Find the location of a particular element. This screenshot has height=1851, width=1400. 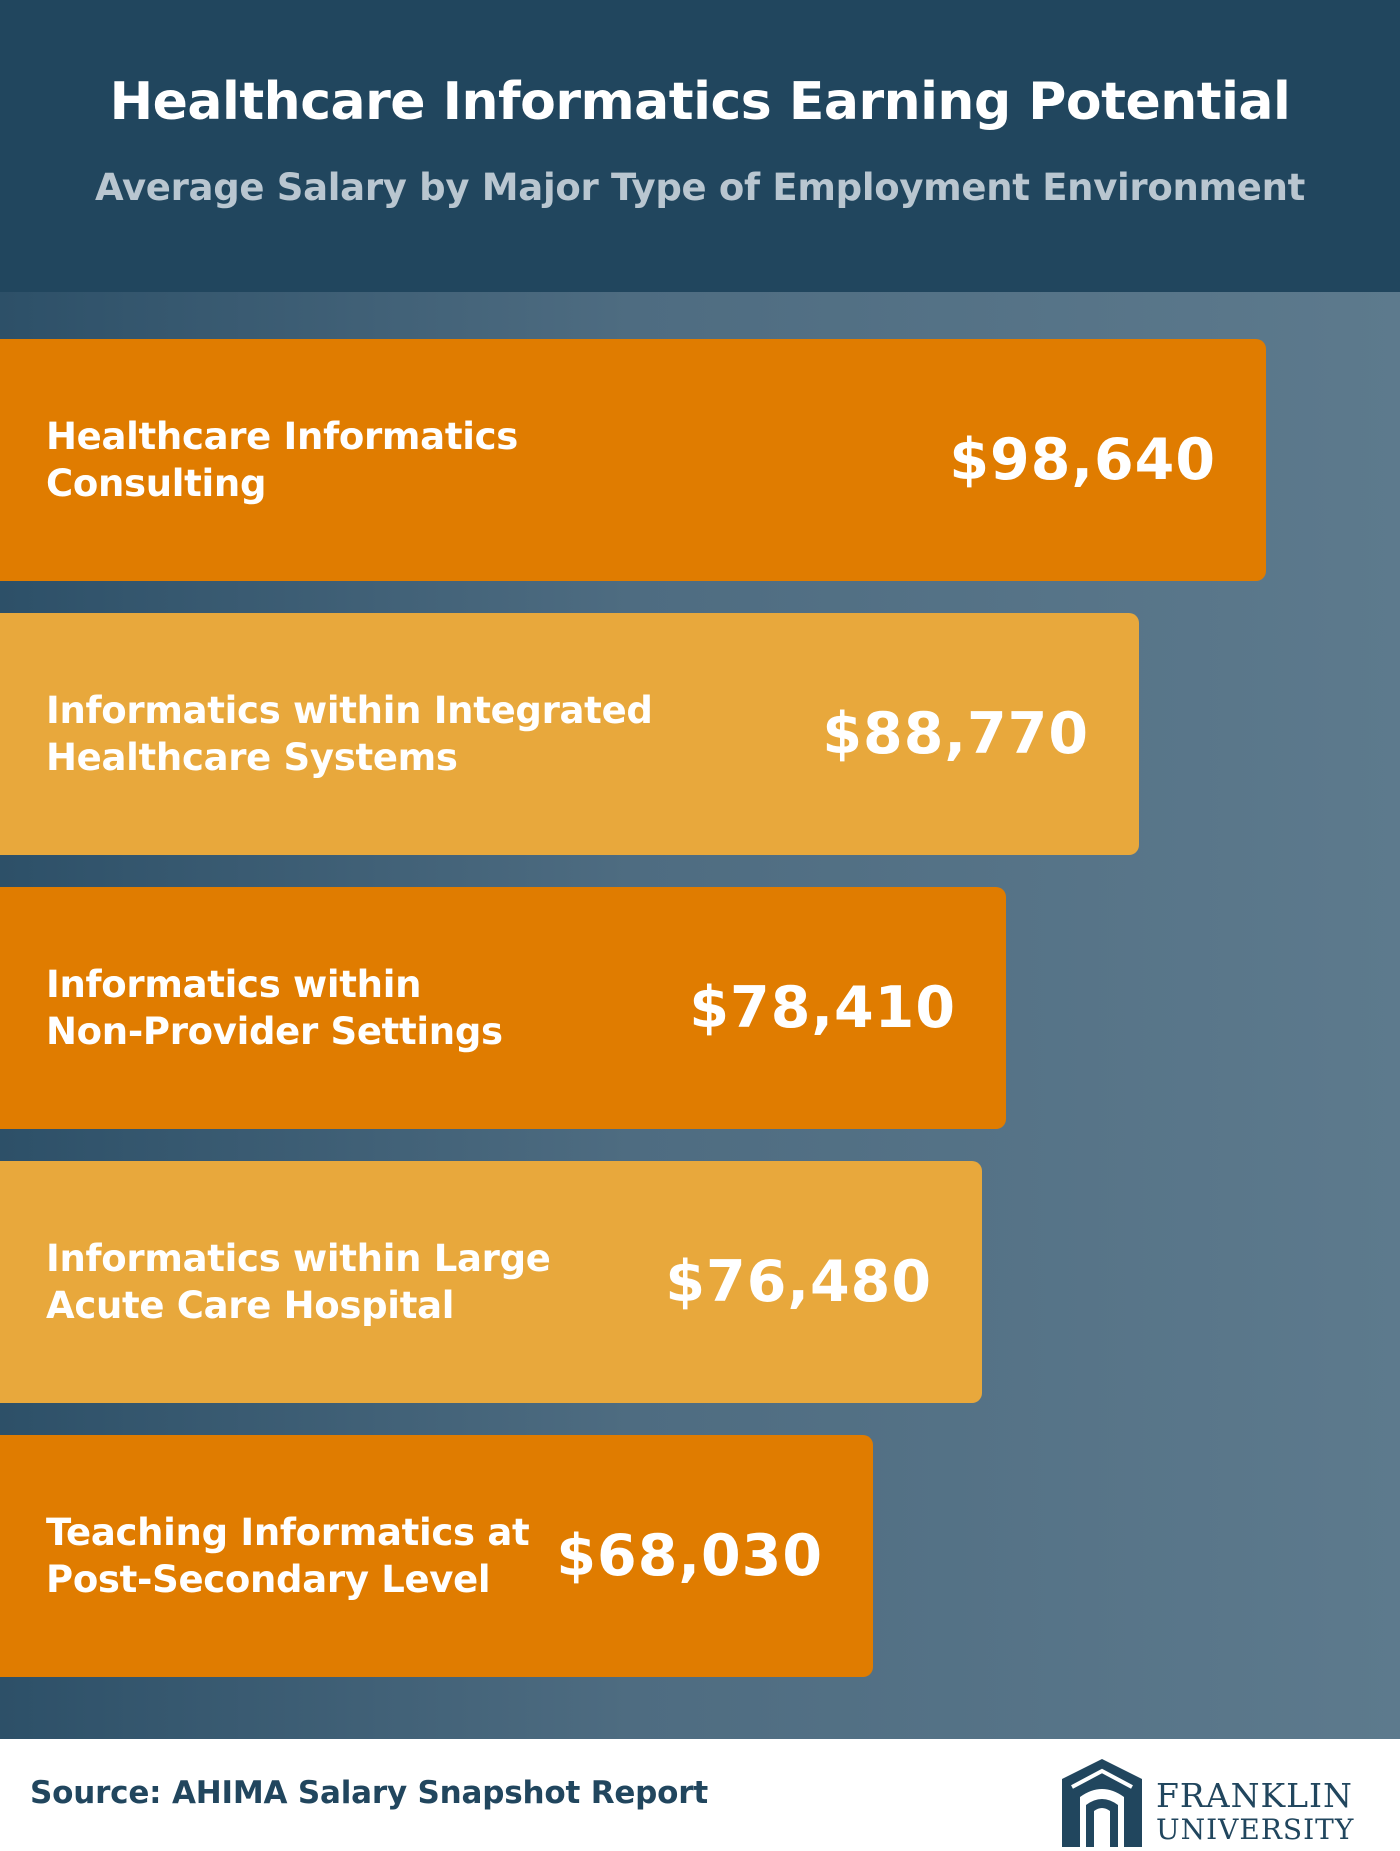

bar-value-label: $78,410 is located at coordinates (822, 1008).